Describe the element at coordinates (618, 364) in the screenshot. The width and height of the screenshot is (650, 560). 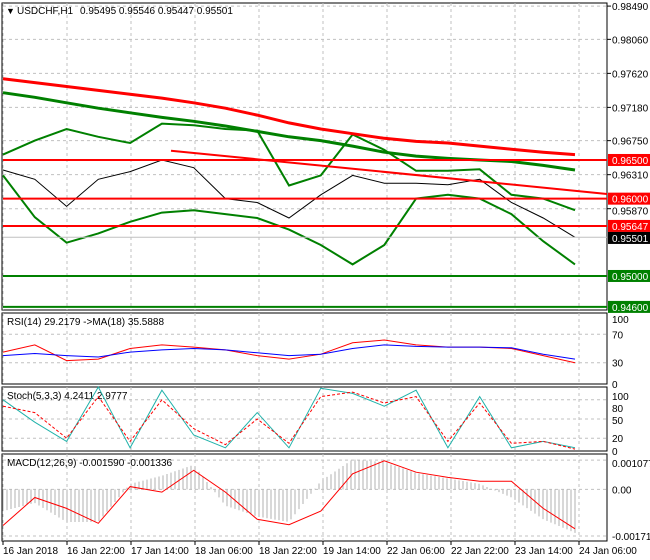
I see `rsi-axis-label: 30` at that location.